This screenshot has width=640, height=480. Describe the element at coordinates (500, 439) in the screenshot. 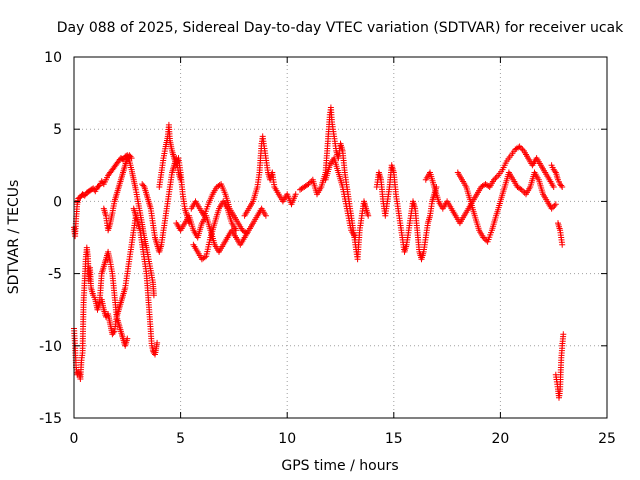

I see `x-tick-label: 20` at that location.